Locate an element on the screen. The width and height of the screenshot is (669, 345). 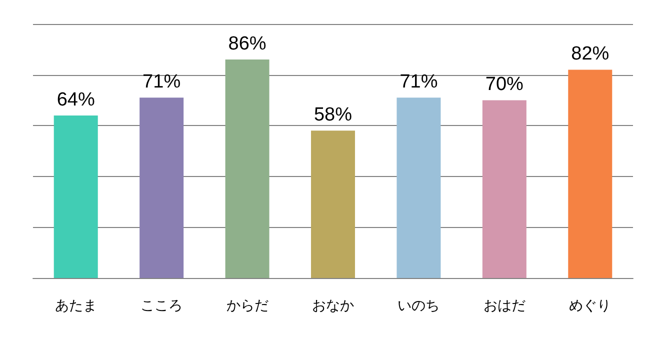
x-tick-label: こころ is located at coordinates (161, 305).